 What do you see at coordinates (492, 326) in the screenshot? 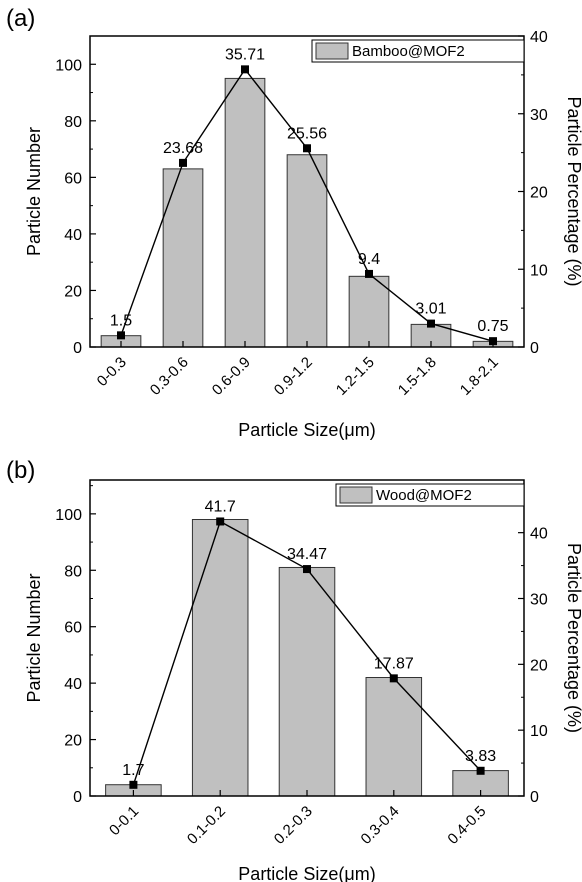
I see `data-label: 0.75` at bounding box center [492, 326].